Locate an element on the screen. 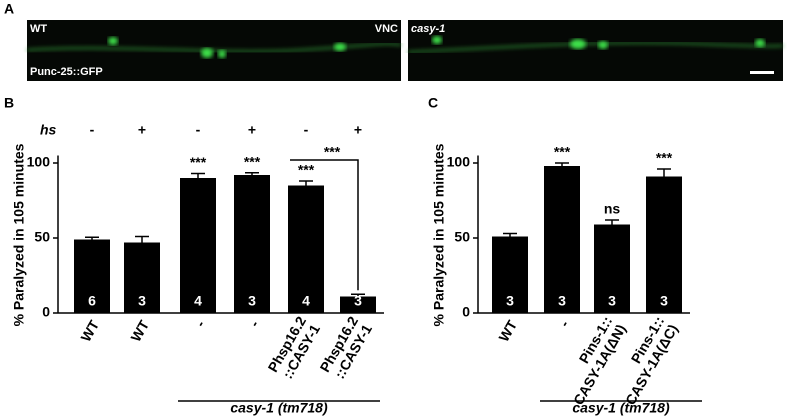 Image resolution: width=787 pixels, height=416 pixels. panel-label: A is located at coordinates (9, 9).